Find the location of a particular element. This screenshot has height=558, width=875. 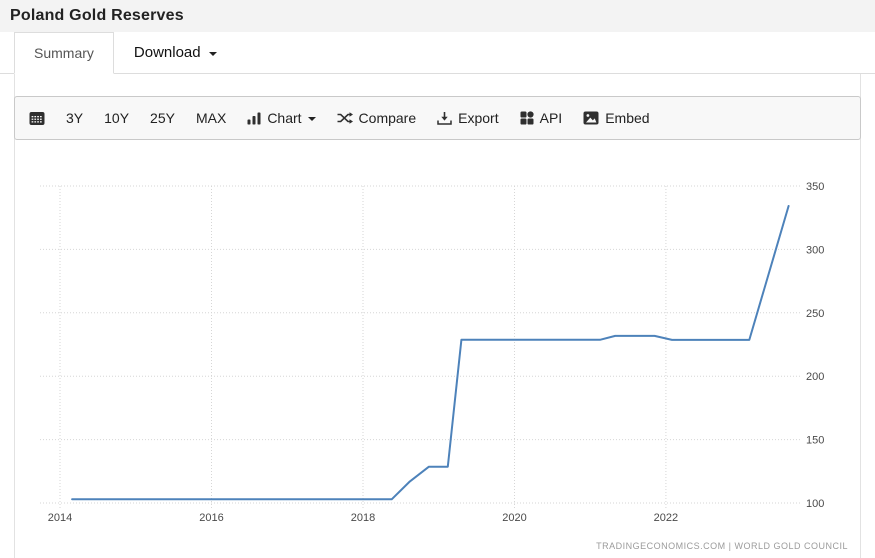

range-max-button: MAX is located at coordinates (211, 118).